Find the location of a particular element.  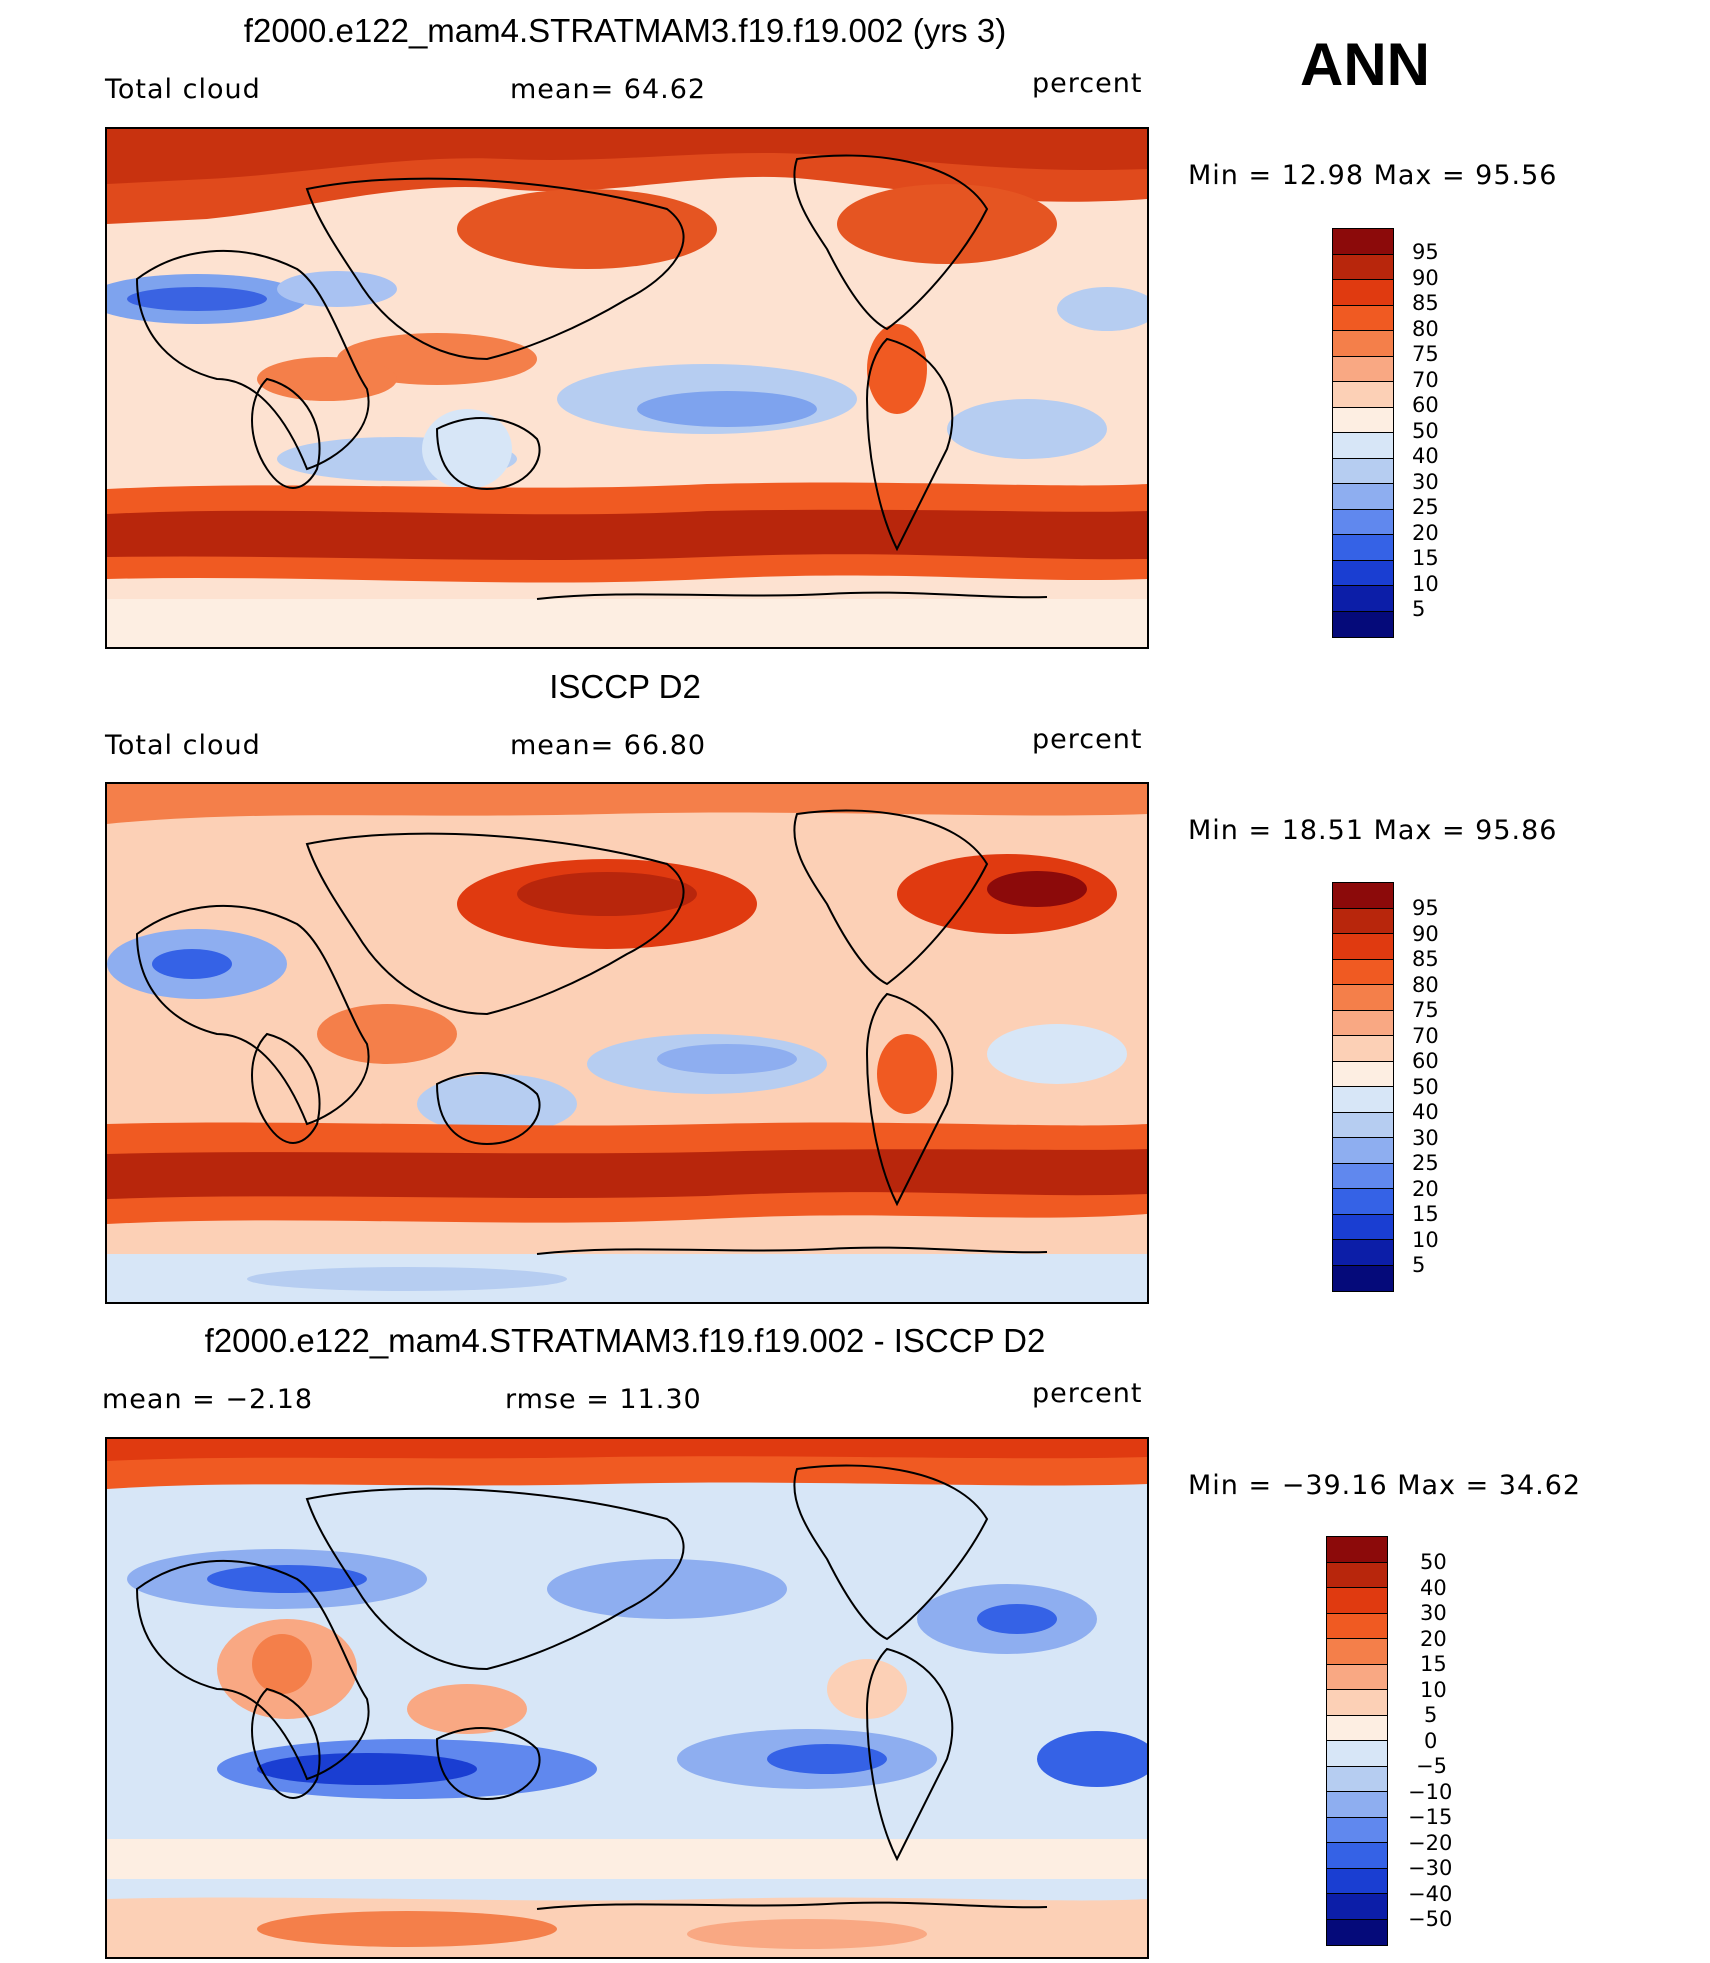

panel-2-minmax: Min = 18.51 Max = 95.86 is located at coordinates (1373, 830).